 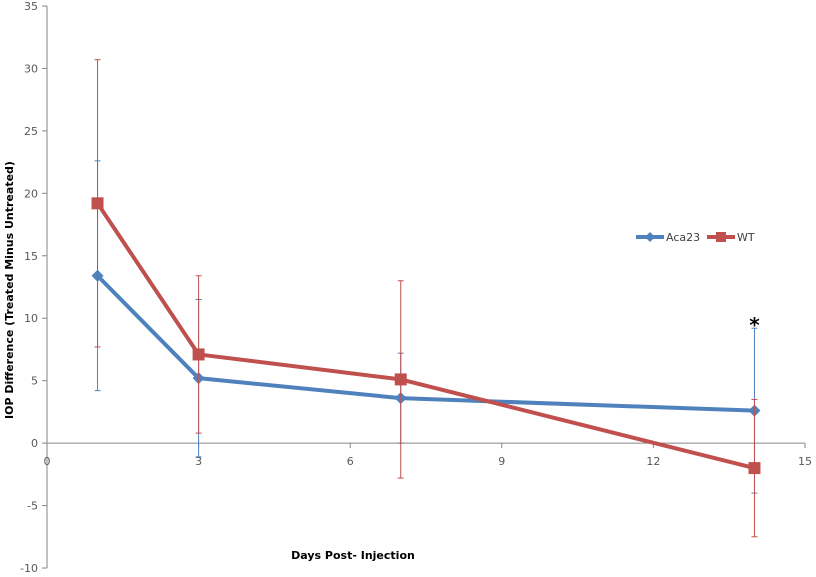 I want to click on significance-asterisk: *, so click(x=754, y=325).